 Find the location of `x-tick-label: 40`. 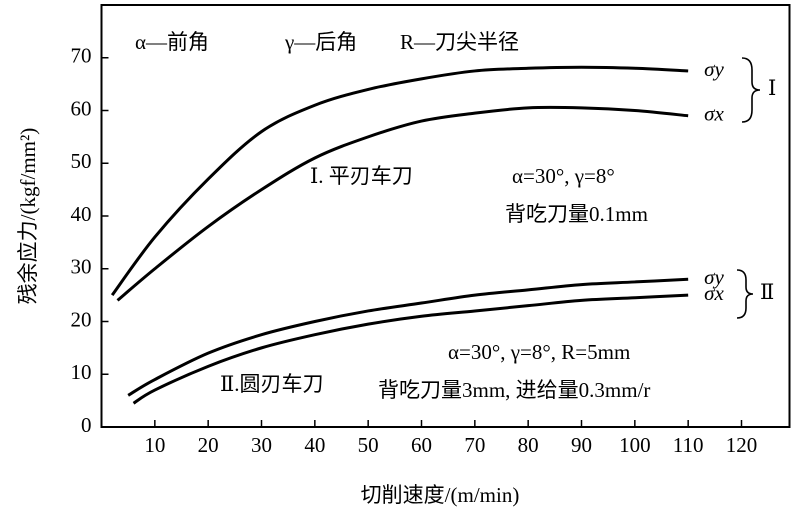

x-tick-label: 40 is located at coordinates (314, 445).